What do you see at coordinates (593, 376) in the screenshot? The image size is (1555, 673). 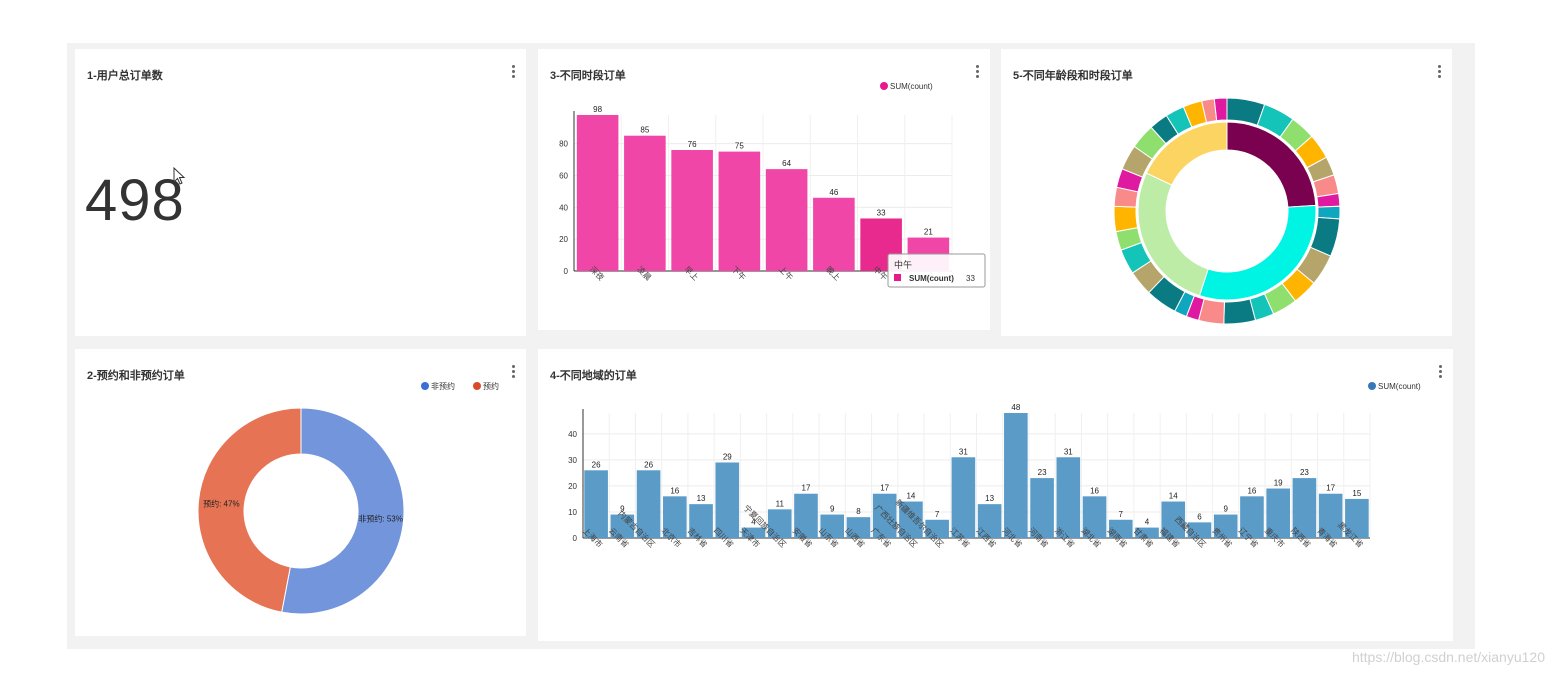 I see `card-title: 4-不同地域的订单` at bounding box center [593, 376].